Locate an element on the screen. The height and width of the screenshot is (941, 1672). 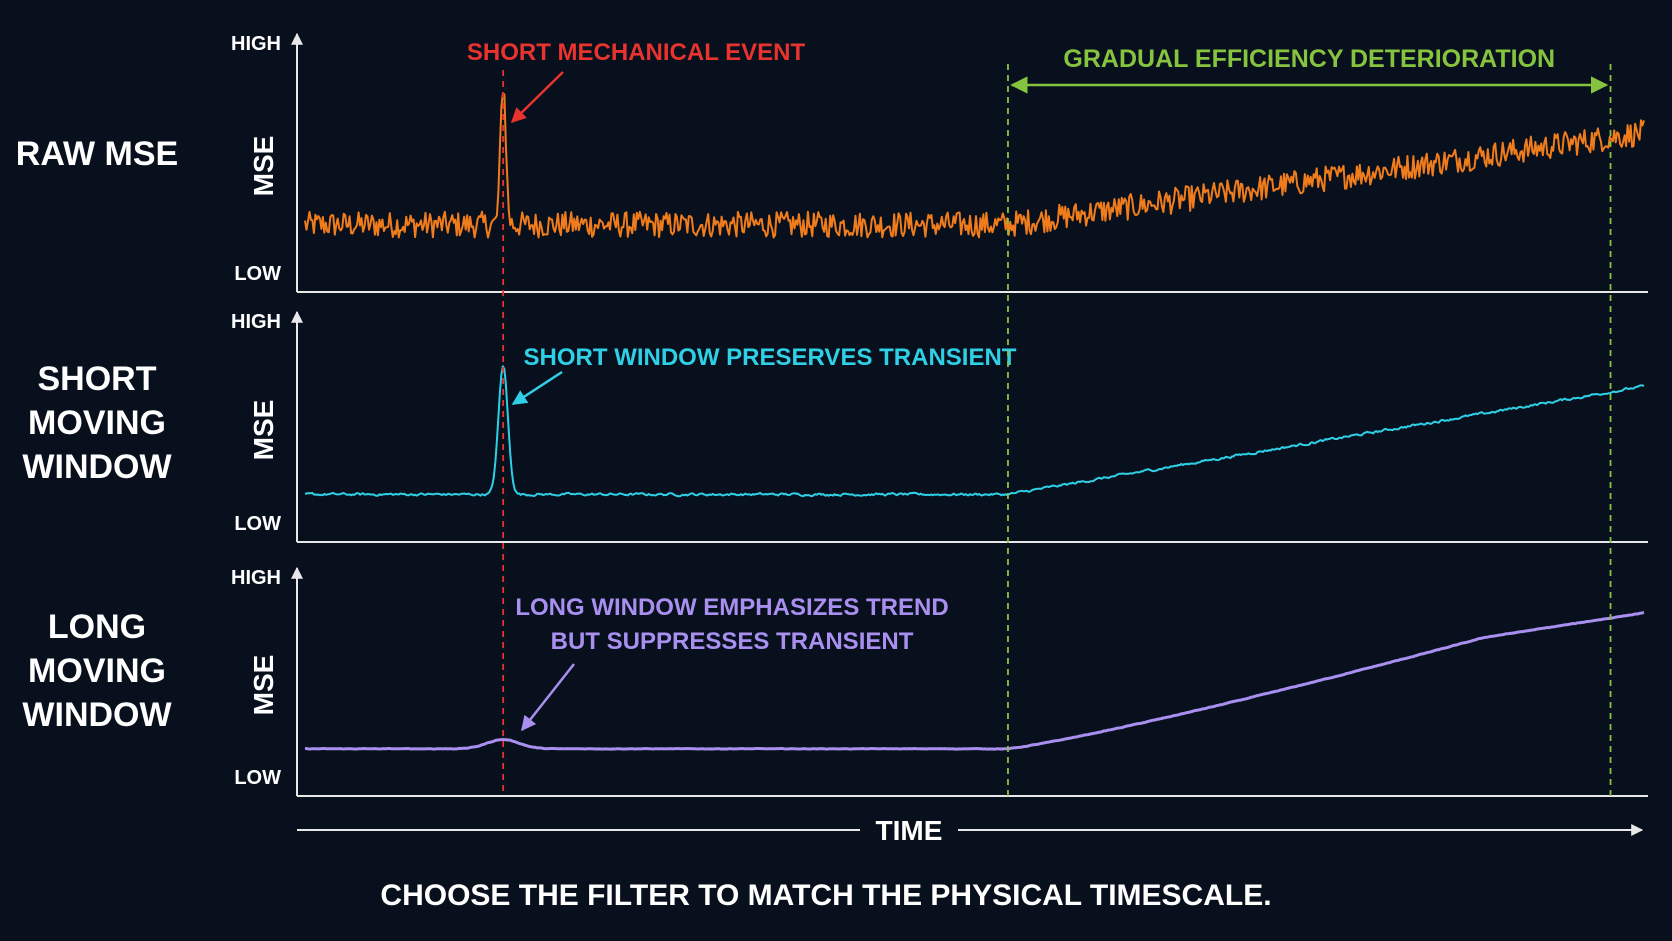
annotation-text: LONG WINDOW EMPHASIZES TREND is located at coordinates (731, 607).